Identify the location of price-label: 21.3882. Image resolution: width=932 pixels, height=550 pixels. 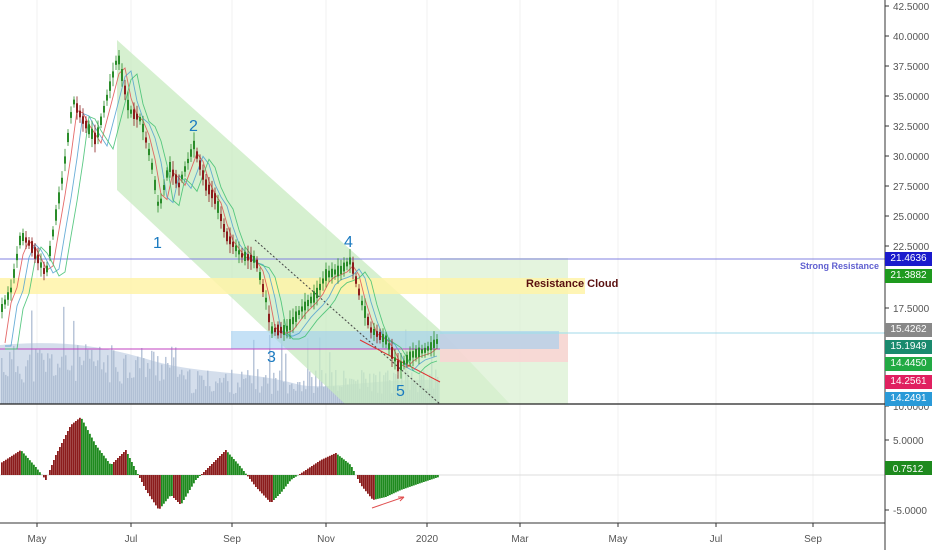
(908, 276).